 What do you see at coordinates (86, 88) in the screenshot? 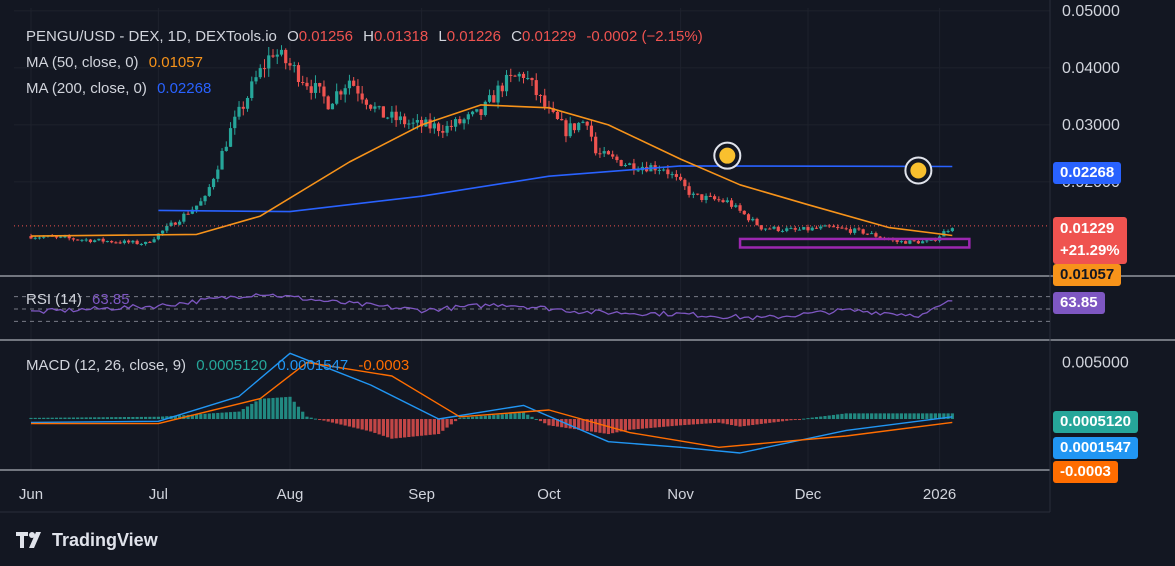
I see `ma200-label: MA (200, close, 0)` at bounding box center [86, 88].